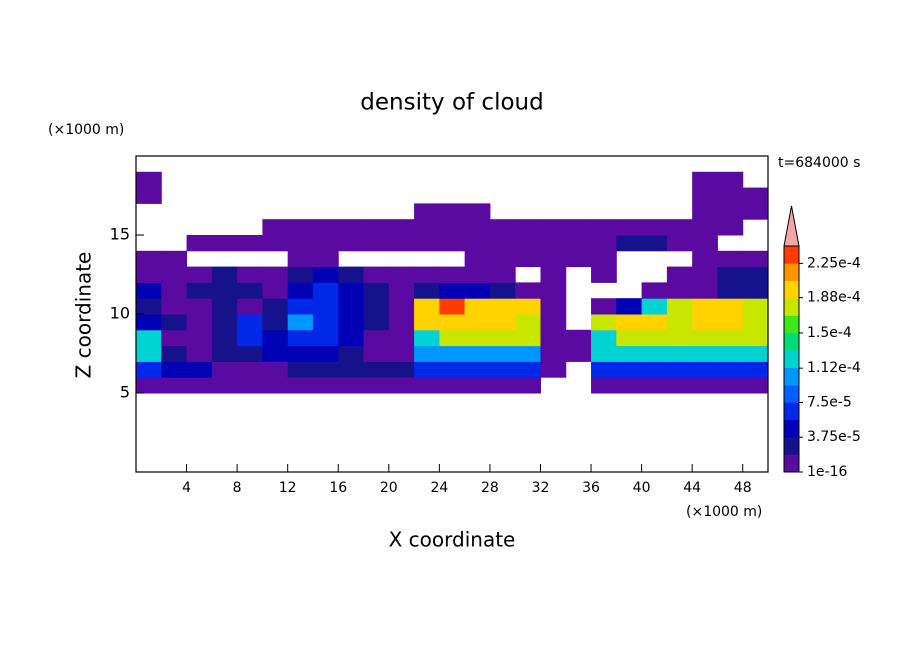 The height and width of the screenshot is (654, 904). I want to click on y-tick-label: 15, so click(120, 234).